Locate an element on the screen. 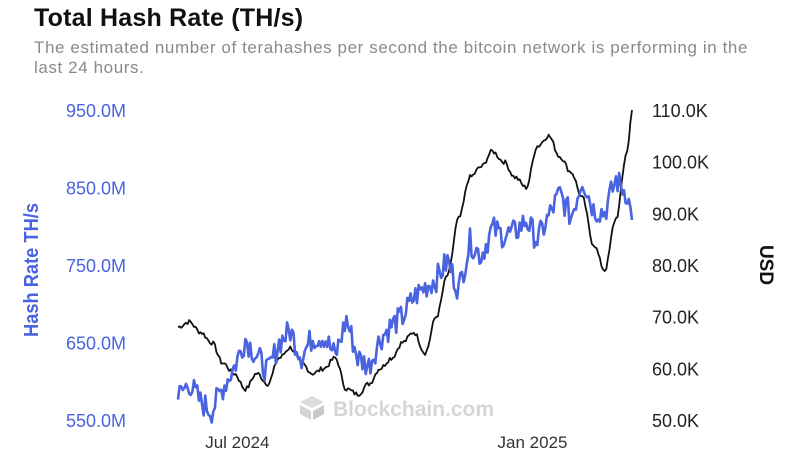 This screenshot has height=457, width=800. chart-title: Total Hash Rate (TH/s) is located at coordinates (169, 18).